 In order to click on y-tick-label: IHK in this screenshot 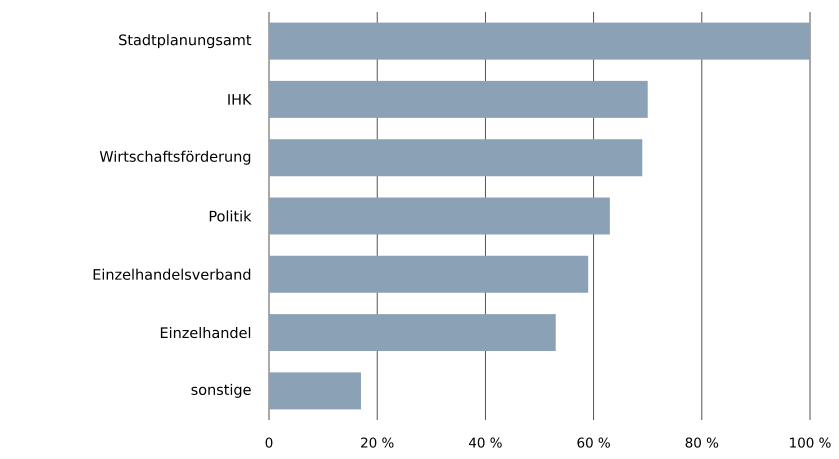, I will do `click(240, 99)`.